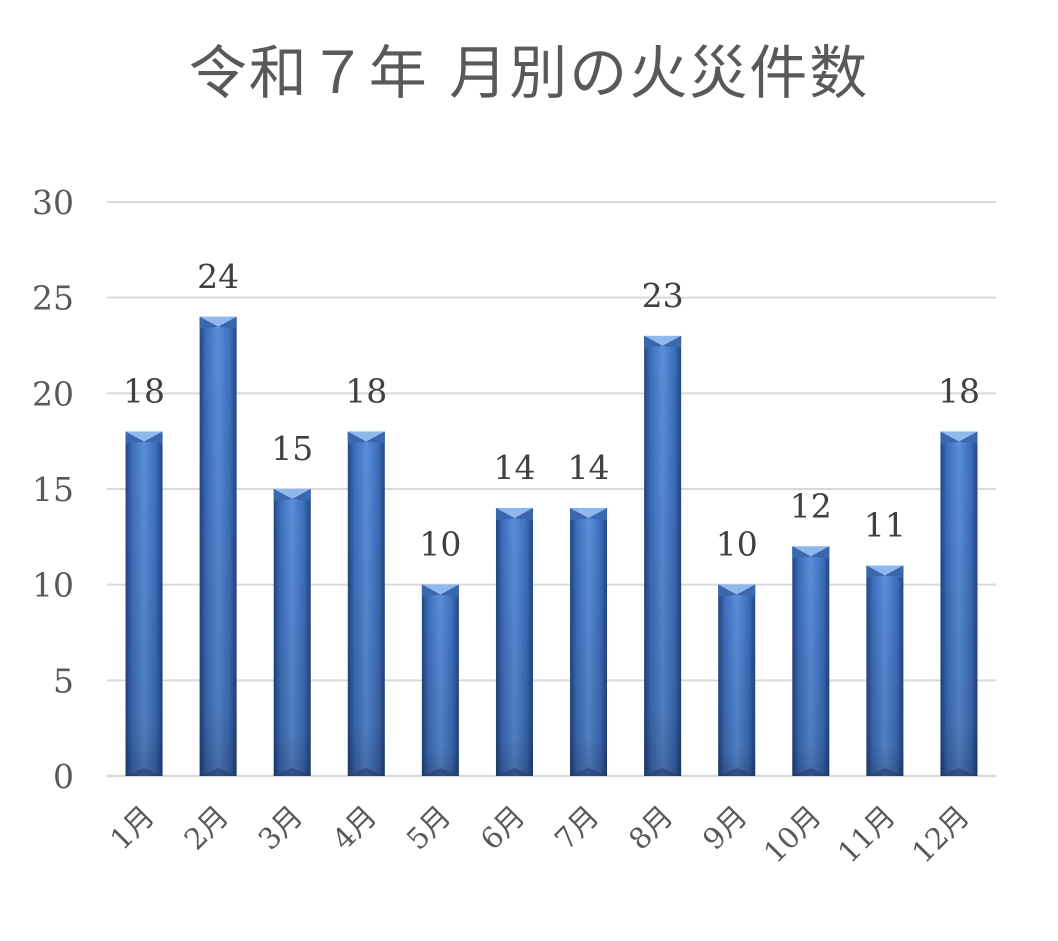 This screenshot has height=941, width=1058. I want to click on x-tick-label: 1月, so click(132, 828).